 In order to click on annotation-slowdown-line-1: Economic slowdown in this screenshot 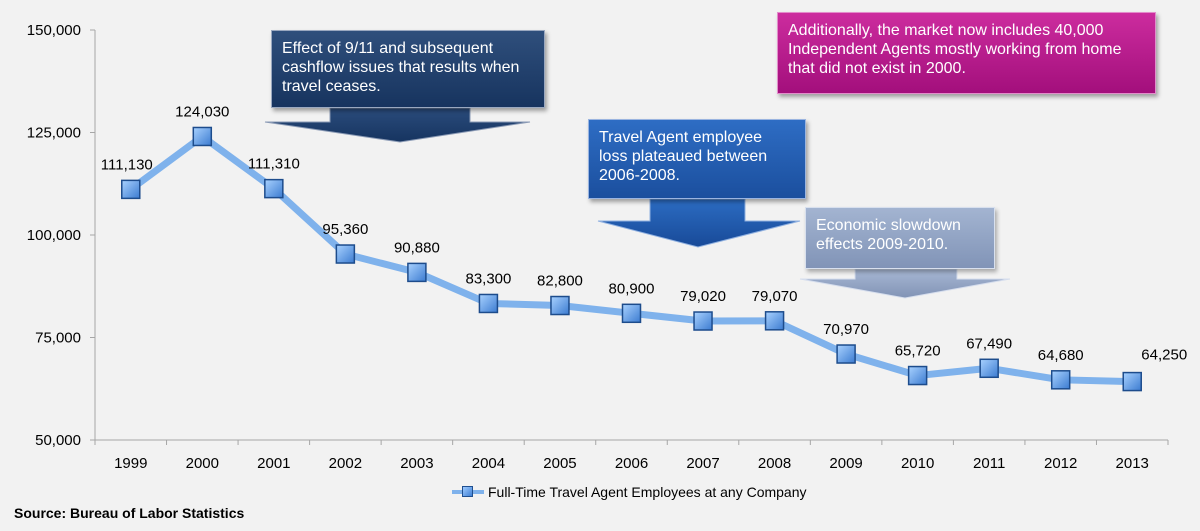, I will do `click(888, 225)`.